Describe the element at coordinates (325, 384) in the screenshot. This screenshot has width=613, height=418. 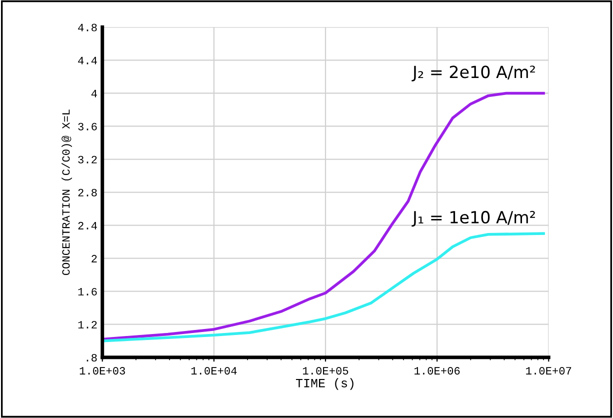
I see `x-axis-title: TIME (s)` at that location.